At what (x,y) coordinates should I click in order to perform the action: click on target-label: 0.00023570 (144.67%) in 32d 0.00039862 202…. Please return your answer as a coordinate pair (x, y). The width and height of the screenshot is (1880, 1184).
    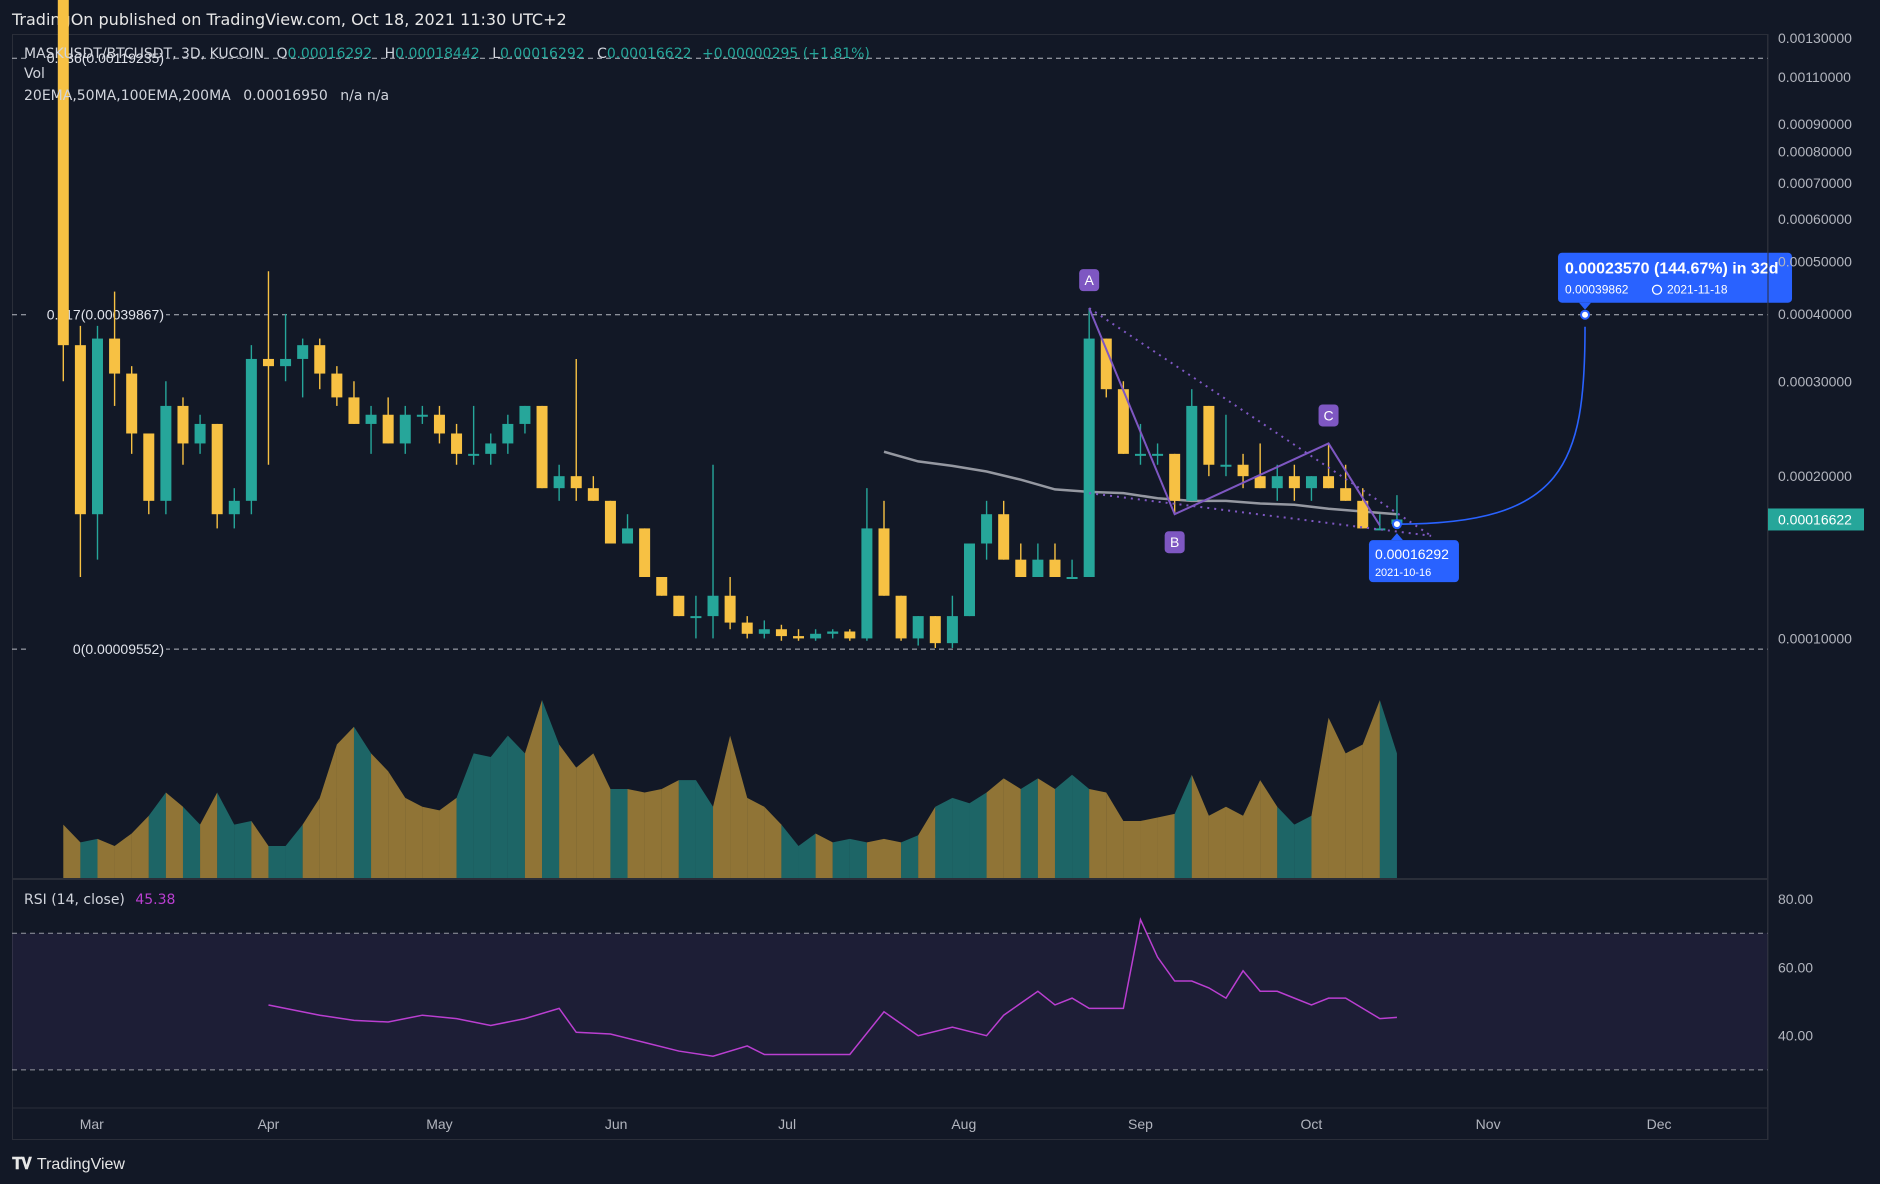
    Looking at the image, I should click on (1675, 281).